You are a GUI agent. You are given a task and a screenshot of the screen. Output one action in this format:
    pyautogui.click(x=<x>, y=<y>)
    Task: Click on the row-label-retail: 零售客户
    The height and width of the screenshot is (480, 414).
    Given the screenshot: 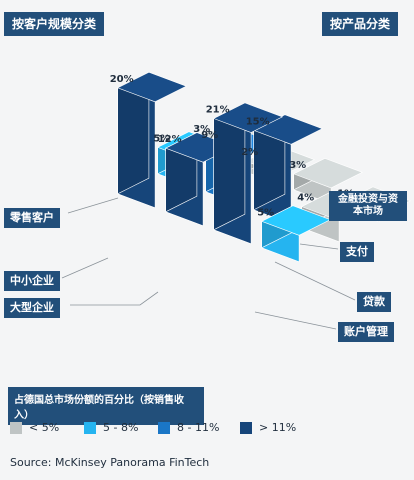 What is the action you would take?
    pyautogui.click(x=32, y=218)
    